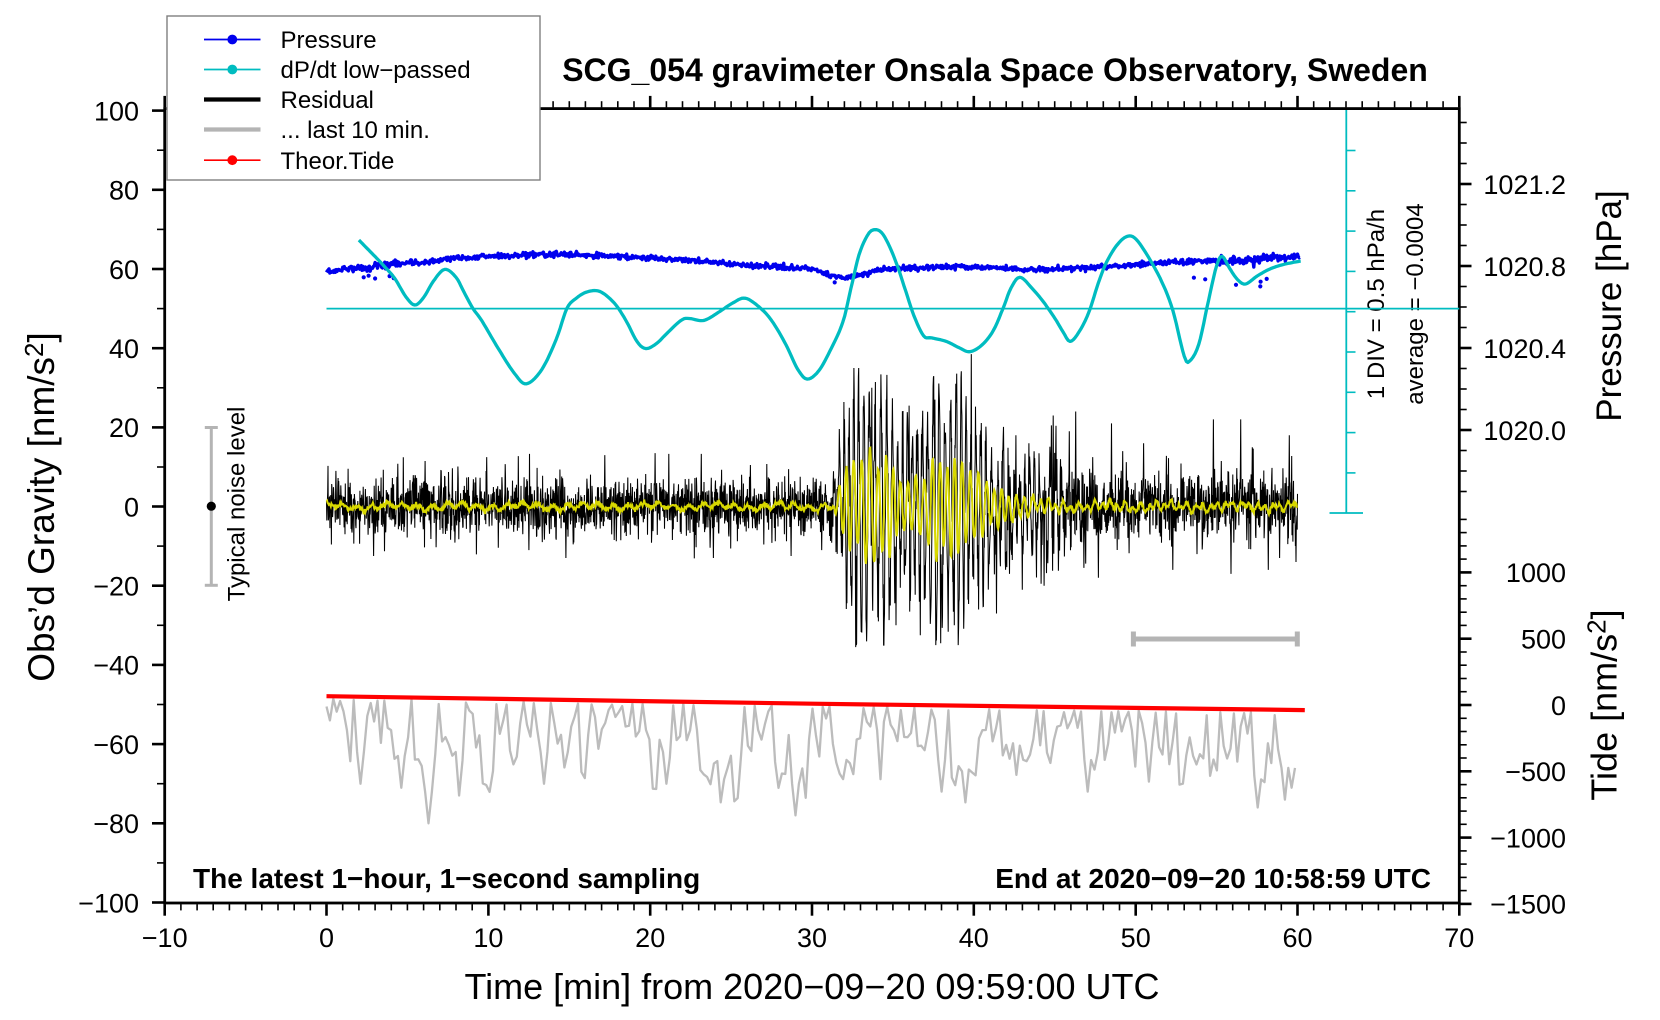 This screenshot has height=1020, width=1660. I want to click on svg-text: −500, so click(1535, 772).